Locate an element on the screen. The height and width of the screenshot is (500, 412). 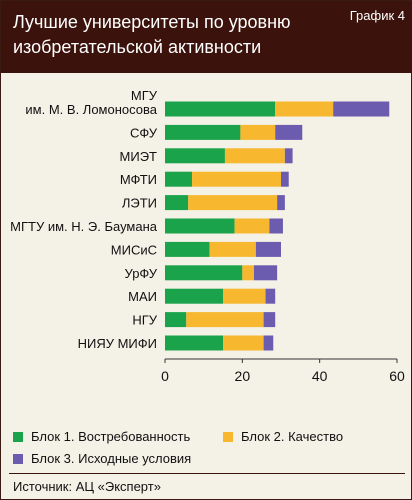
legend-label-1: Блок 1. Востребованность is located at coordinates (111, 436).